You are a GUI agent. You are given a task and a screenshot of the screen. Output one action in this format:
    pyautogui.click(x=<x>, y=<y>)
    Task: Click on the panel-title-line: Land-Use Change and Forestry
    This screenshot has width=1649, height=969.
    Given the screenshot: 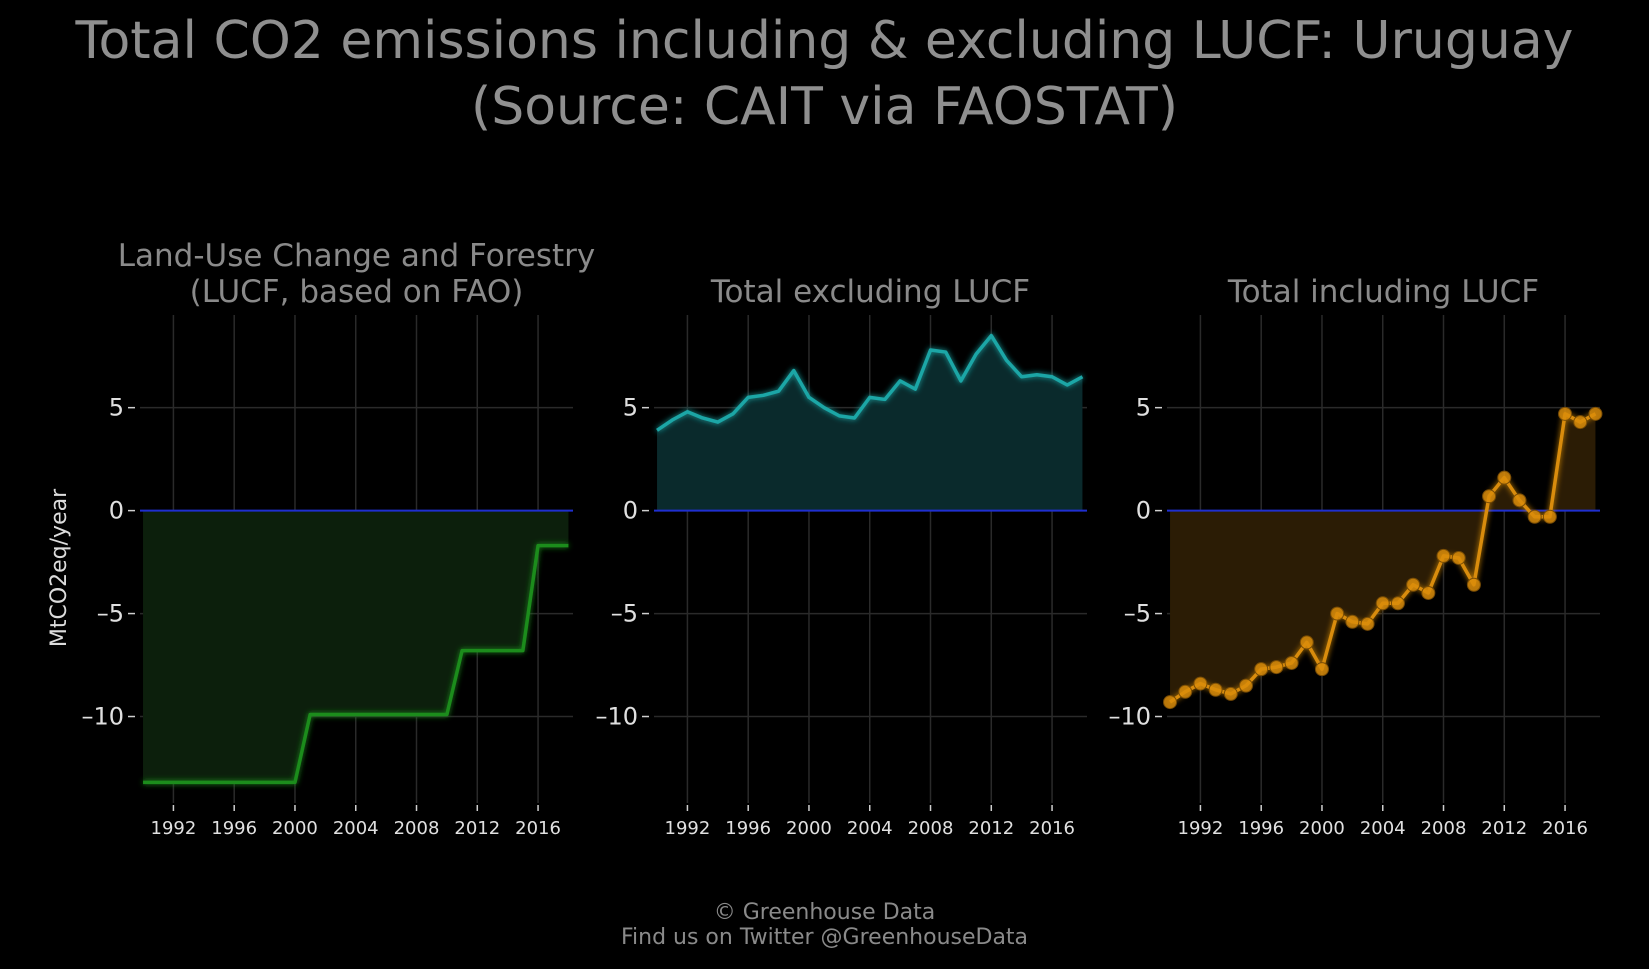 What is the action you would take?
    pyautogui.click(x=357, y=256)
    